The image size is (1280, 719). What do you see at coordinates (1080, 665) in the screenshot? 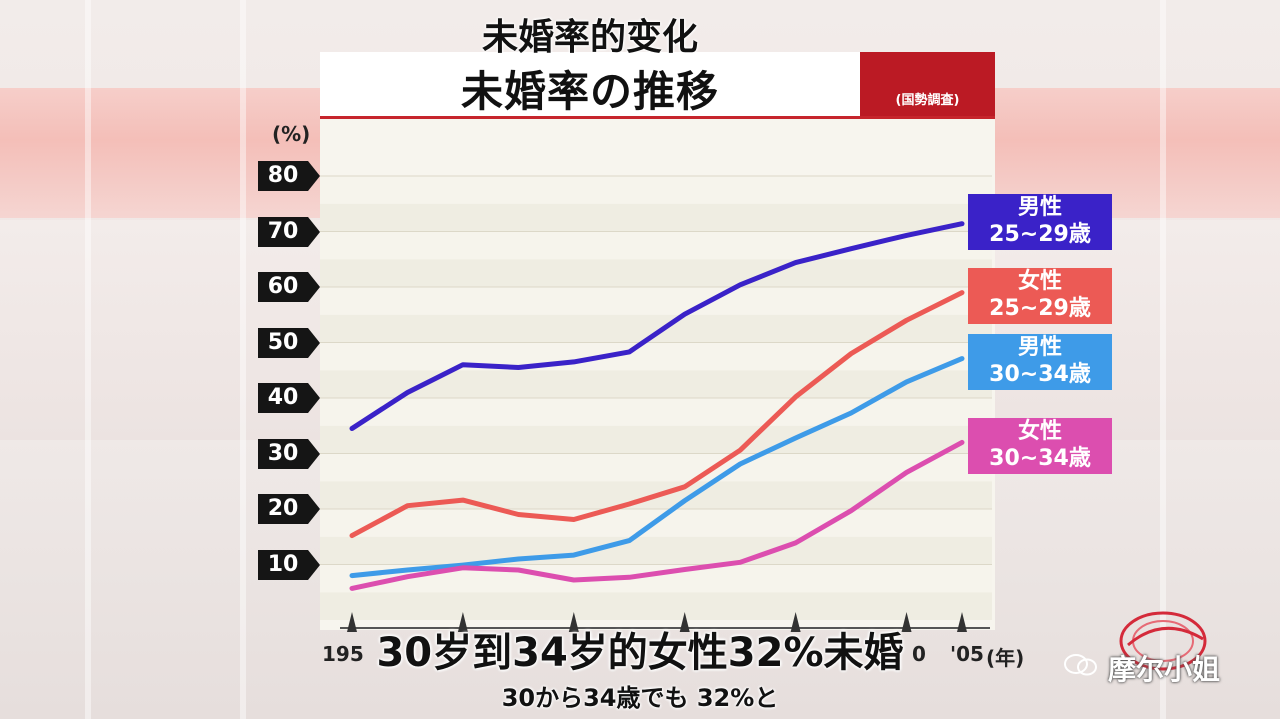
I see `chat-icon` at bounding box center [1080, 665].